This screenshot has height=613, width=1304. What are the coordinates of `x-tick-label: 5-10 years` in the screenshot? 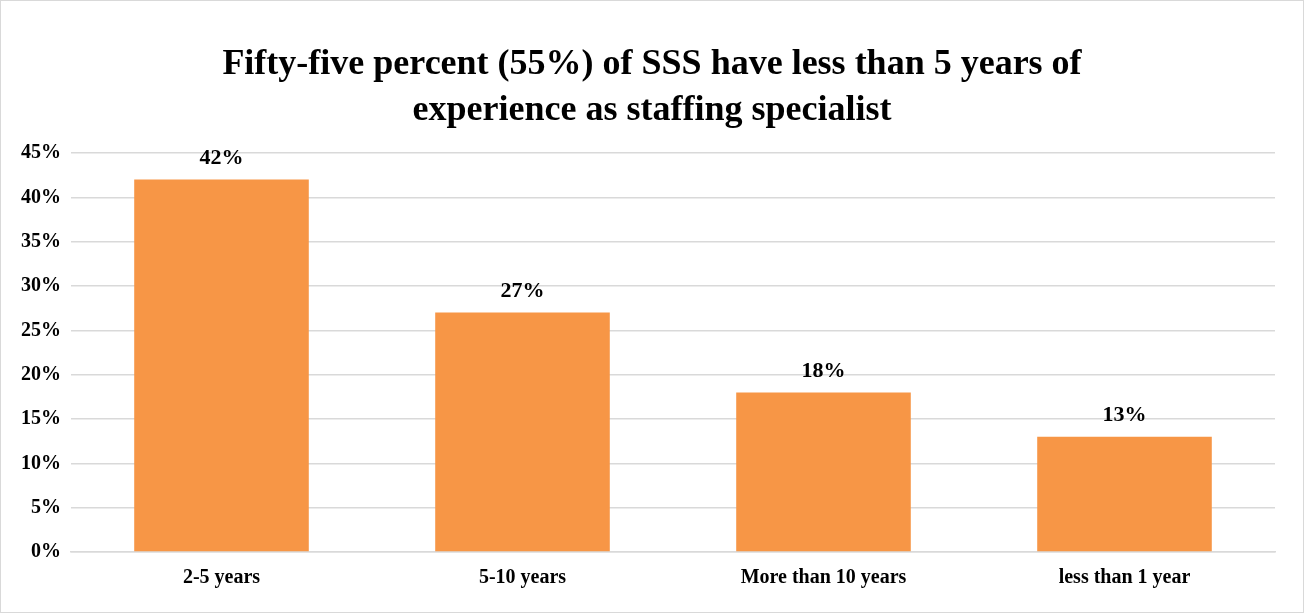 It's located at (522, 577).